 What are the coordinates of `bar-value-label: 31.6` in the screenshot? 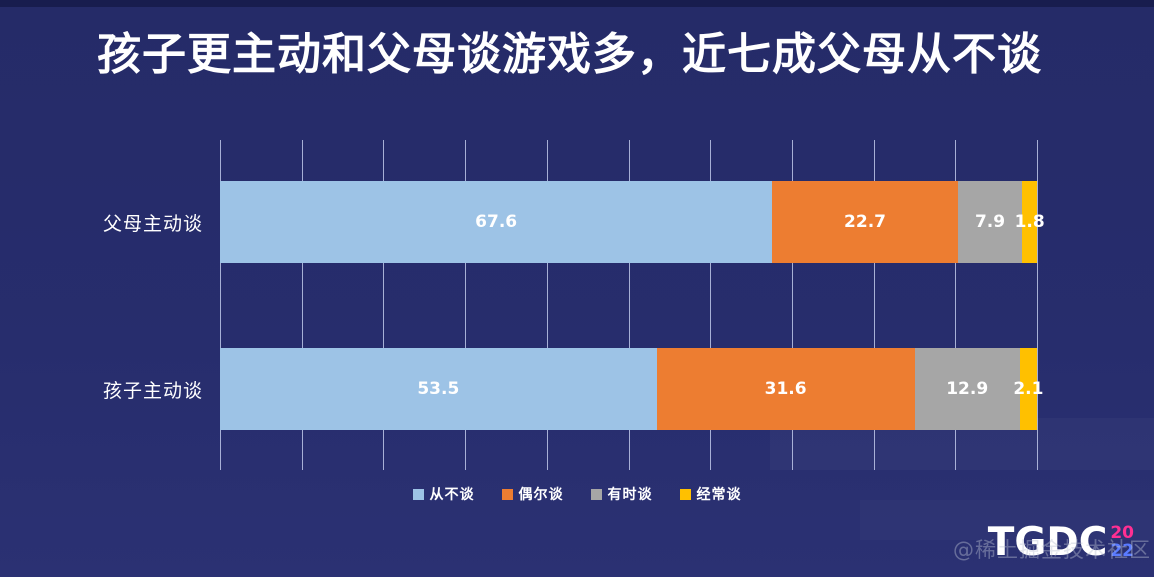 It's located at (785, 389).